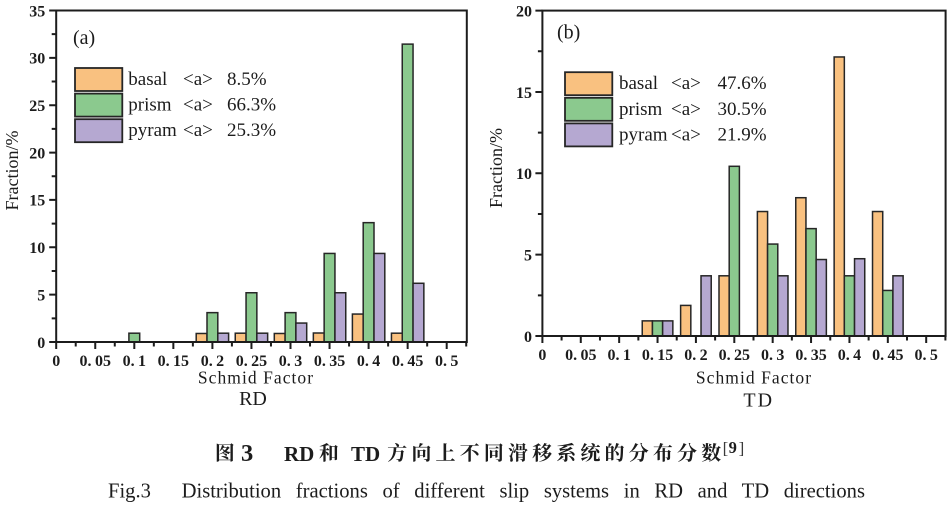 Image resolution: width=951 pixels, height=509 pixels. Describe the element at coordinates (742, 134) in the screenshot. I see `svg-text: 21.9%` at that location.